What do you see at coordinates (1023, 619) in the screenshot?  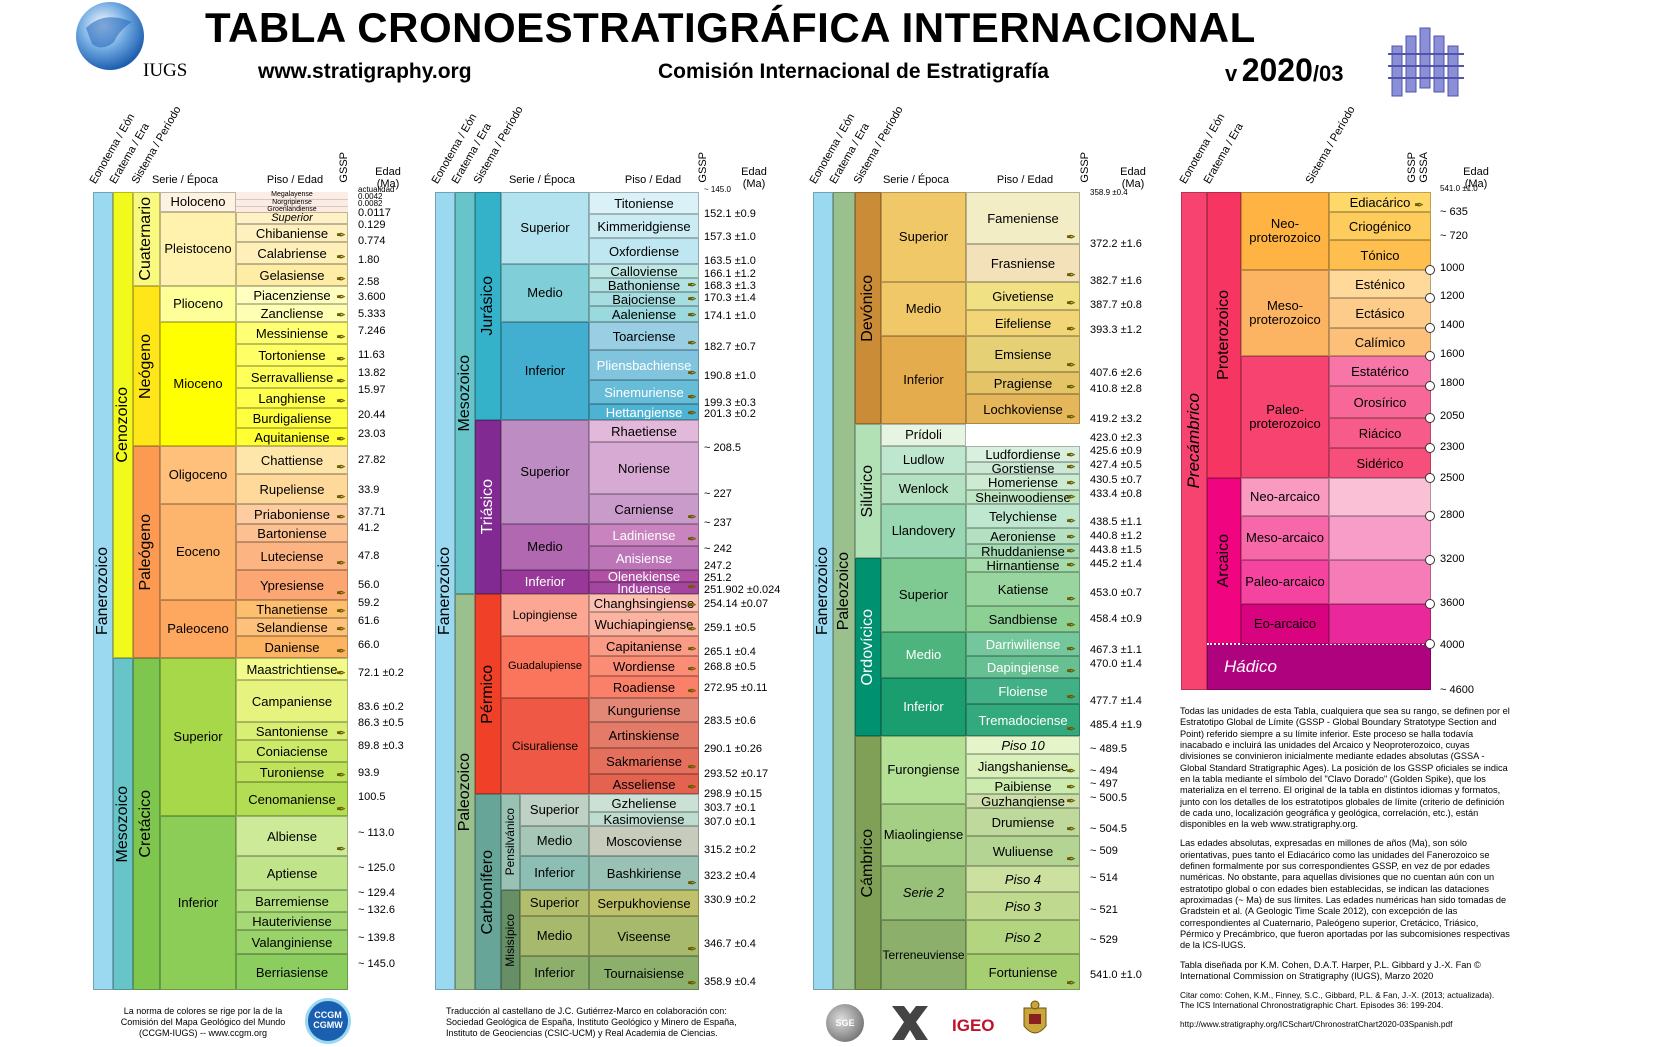 I see `stage-sandbiense: Sandbiense` at bounding box center [1023, 619].